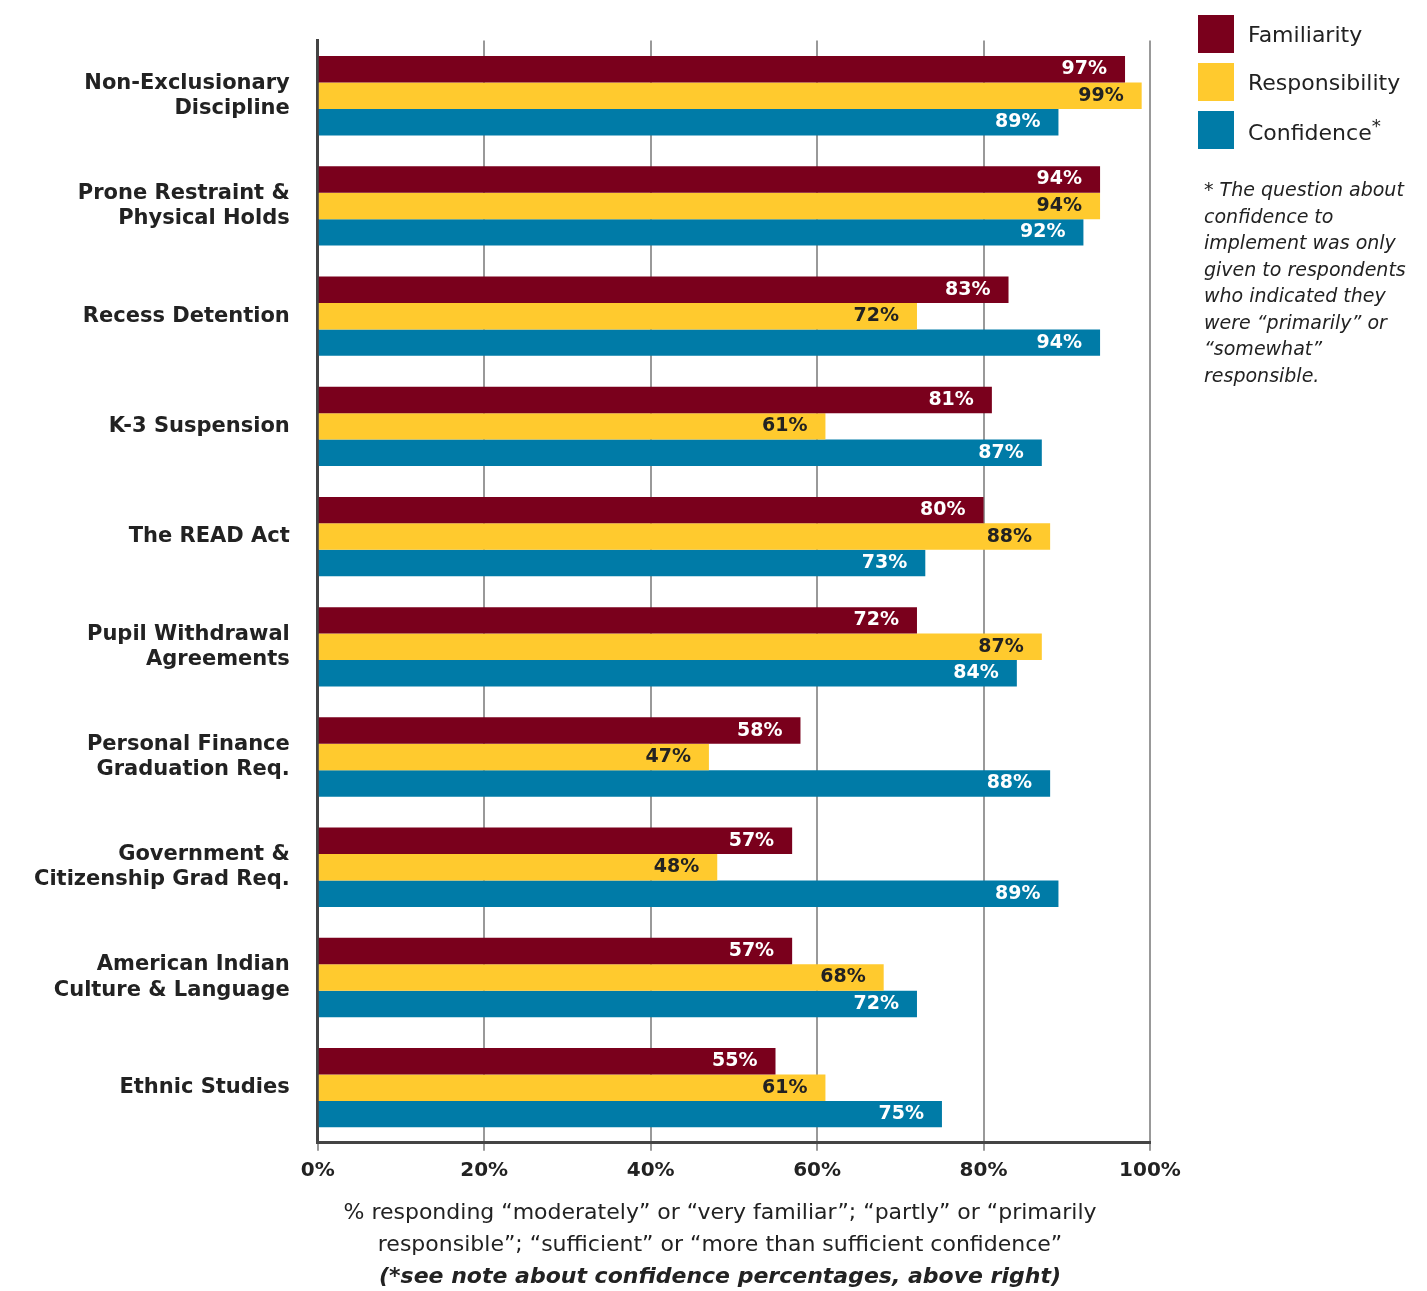  I want to click on text: (*see note about confidence percentages, above right), so click(720, 1276).